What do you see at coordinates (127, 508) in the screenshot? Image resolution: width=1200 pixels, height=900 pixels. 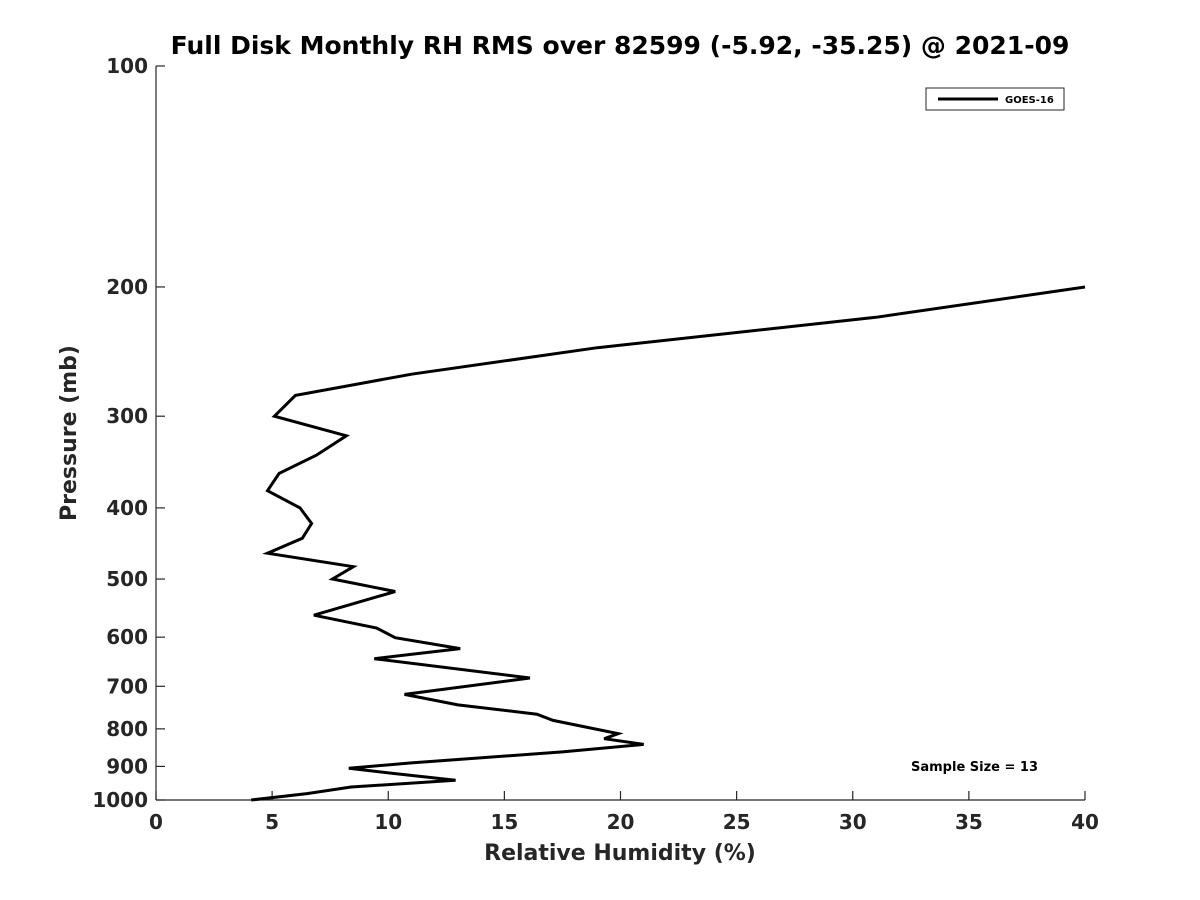 I see `y-tick-label: 400` at bounding box center [127, 508].